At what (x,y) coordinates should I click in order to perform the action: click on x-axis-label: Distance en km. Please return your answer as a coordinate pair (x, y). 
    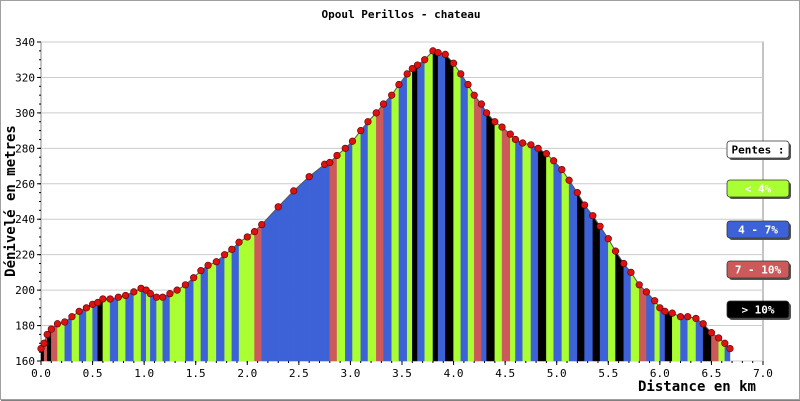
    Looking at the image, I should click on (697, 387).